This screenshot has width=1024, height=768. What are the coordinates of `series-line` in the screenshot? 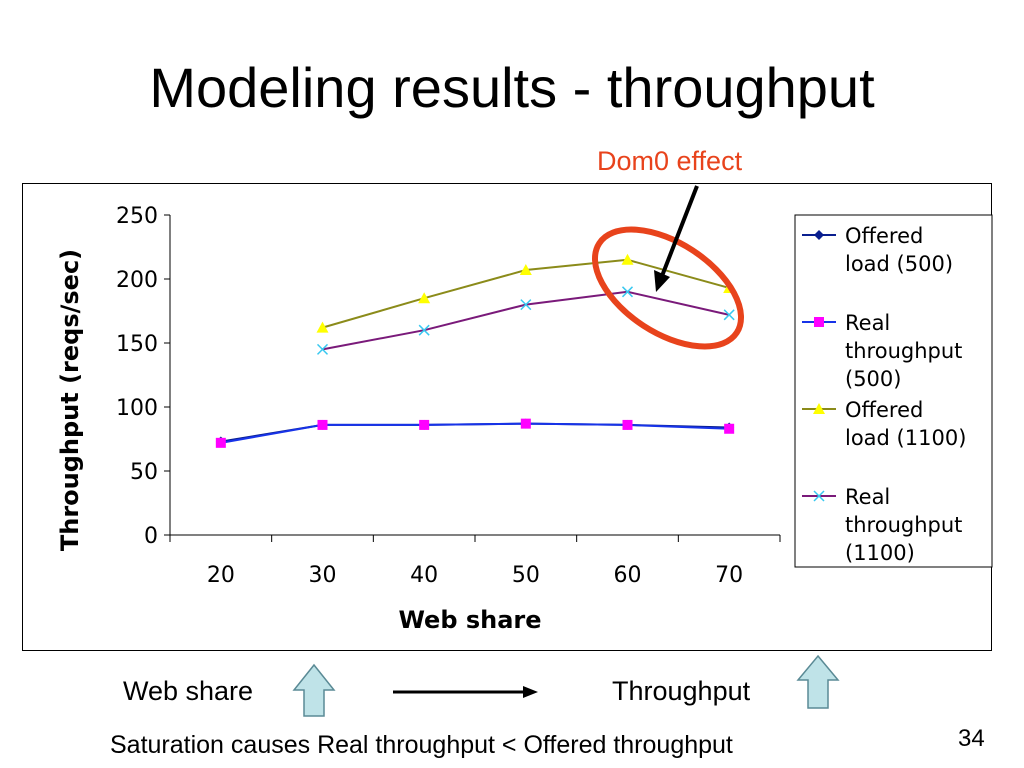 It's located at (475, 433).